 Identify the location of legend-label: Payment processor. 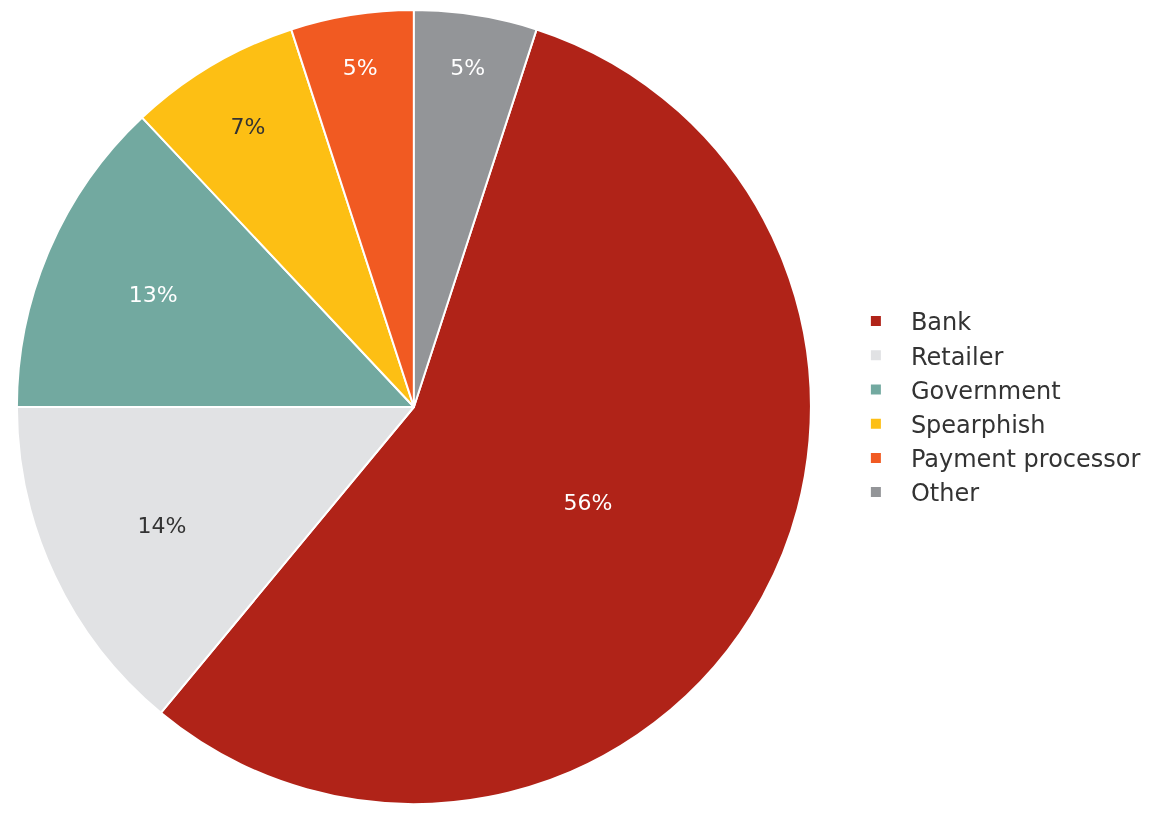
(1025, 459).